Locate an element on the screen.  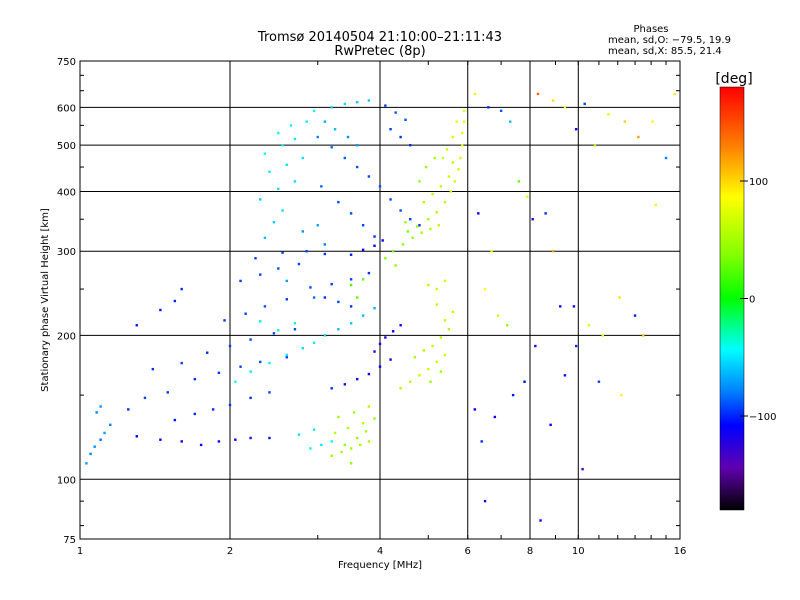
x-axis-label: Frequency [MHz] is located at coordinates (380, 565).